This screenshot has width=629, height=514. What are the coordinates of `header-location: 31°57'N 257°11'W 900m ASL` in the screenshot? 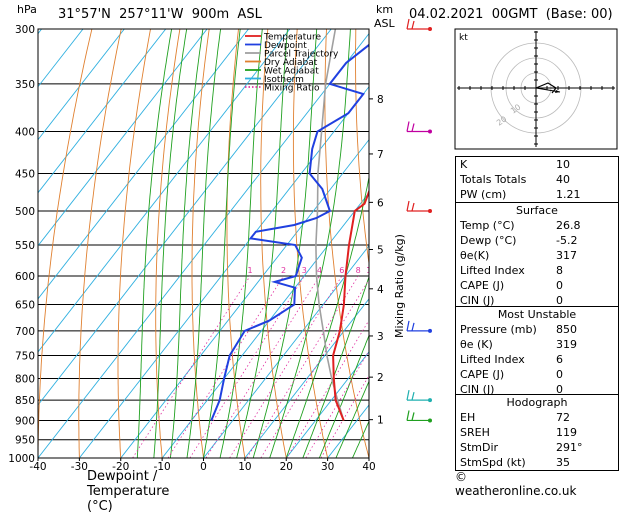 It's located at (160, 14).